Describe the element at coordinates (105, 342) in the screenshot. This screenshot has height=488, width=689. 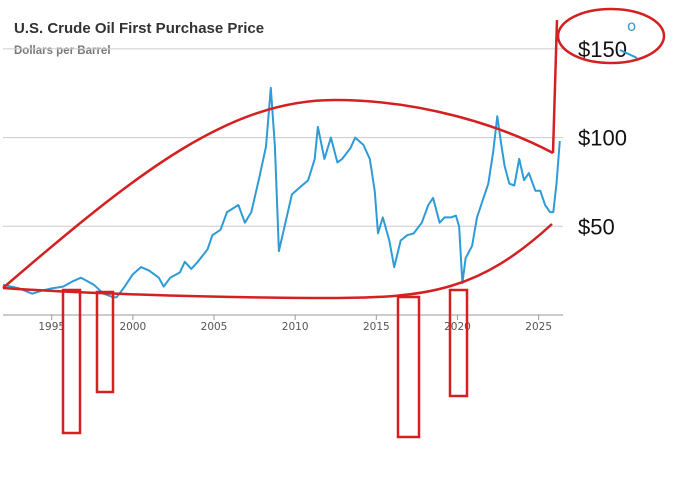
I see `annotation-bar-1998` at that location.